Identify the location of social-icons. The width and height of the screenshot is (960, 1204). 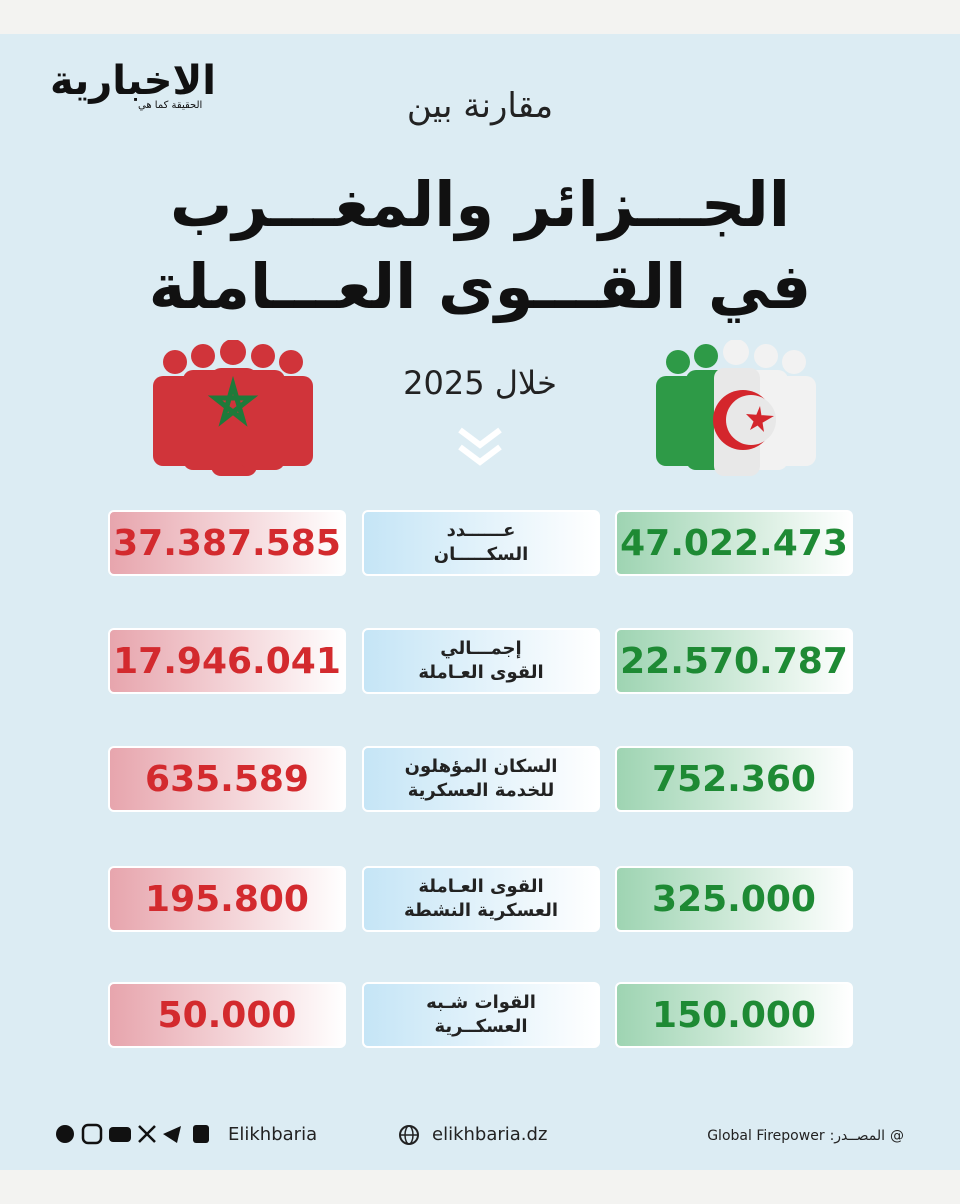
(132, 1134).